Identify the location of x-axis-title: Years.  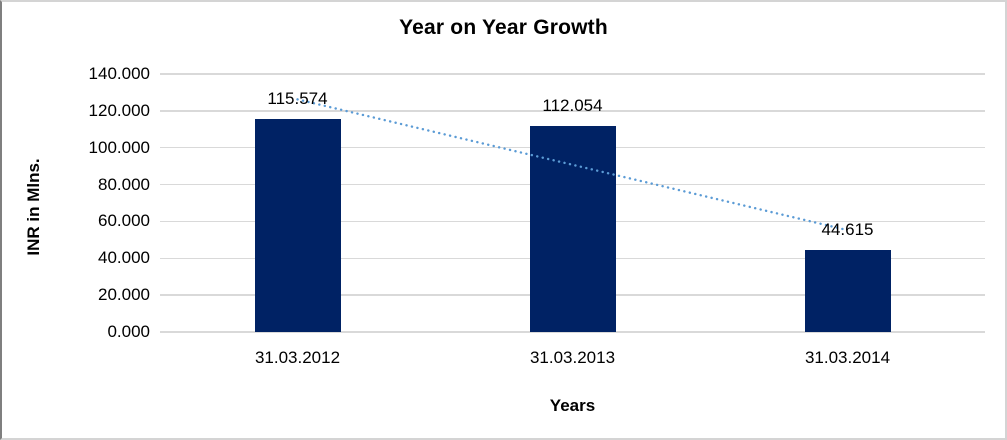
(572, 405).